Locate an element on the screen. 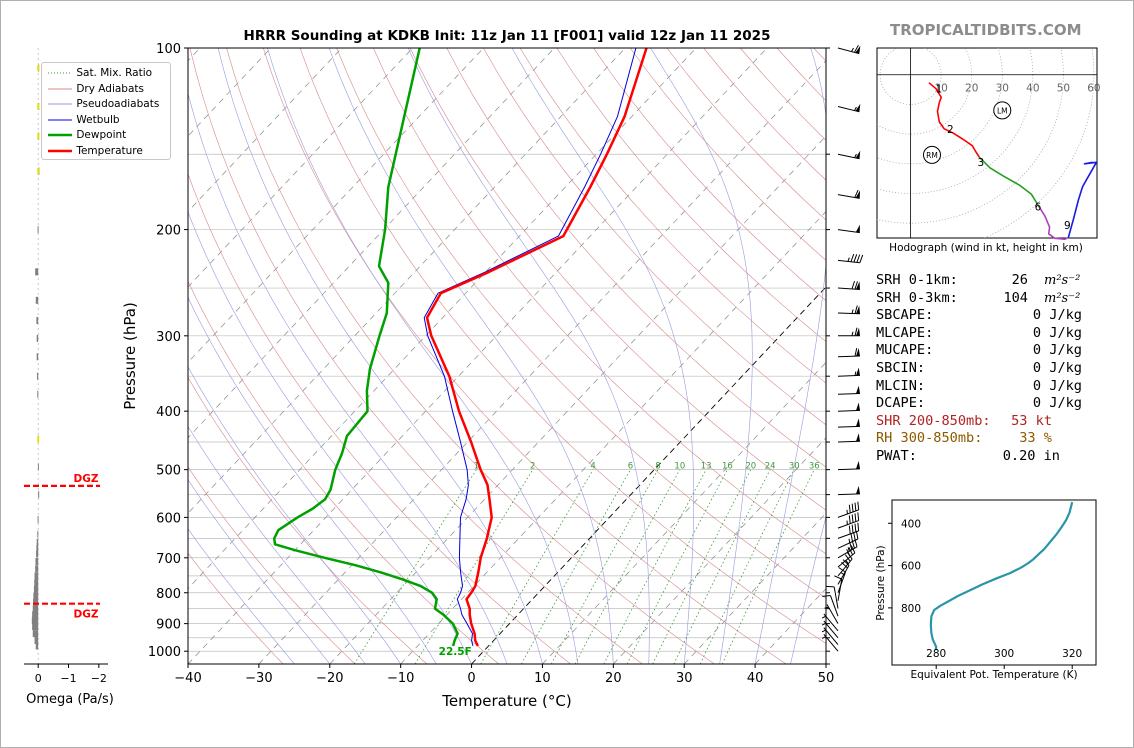 The image size is (1134, 748). omega-tick-label: −1 is located at coordinates (68, 678).